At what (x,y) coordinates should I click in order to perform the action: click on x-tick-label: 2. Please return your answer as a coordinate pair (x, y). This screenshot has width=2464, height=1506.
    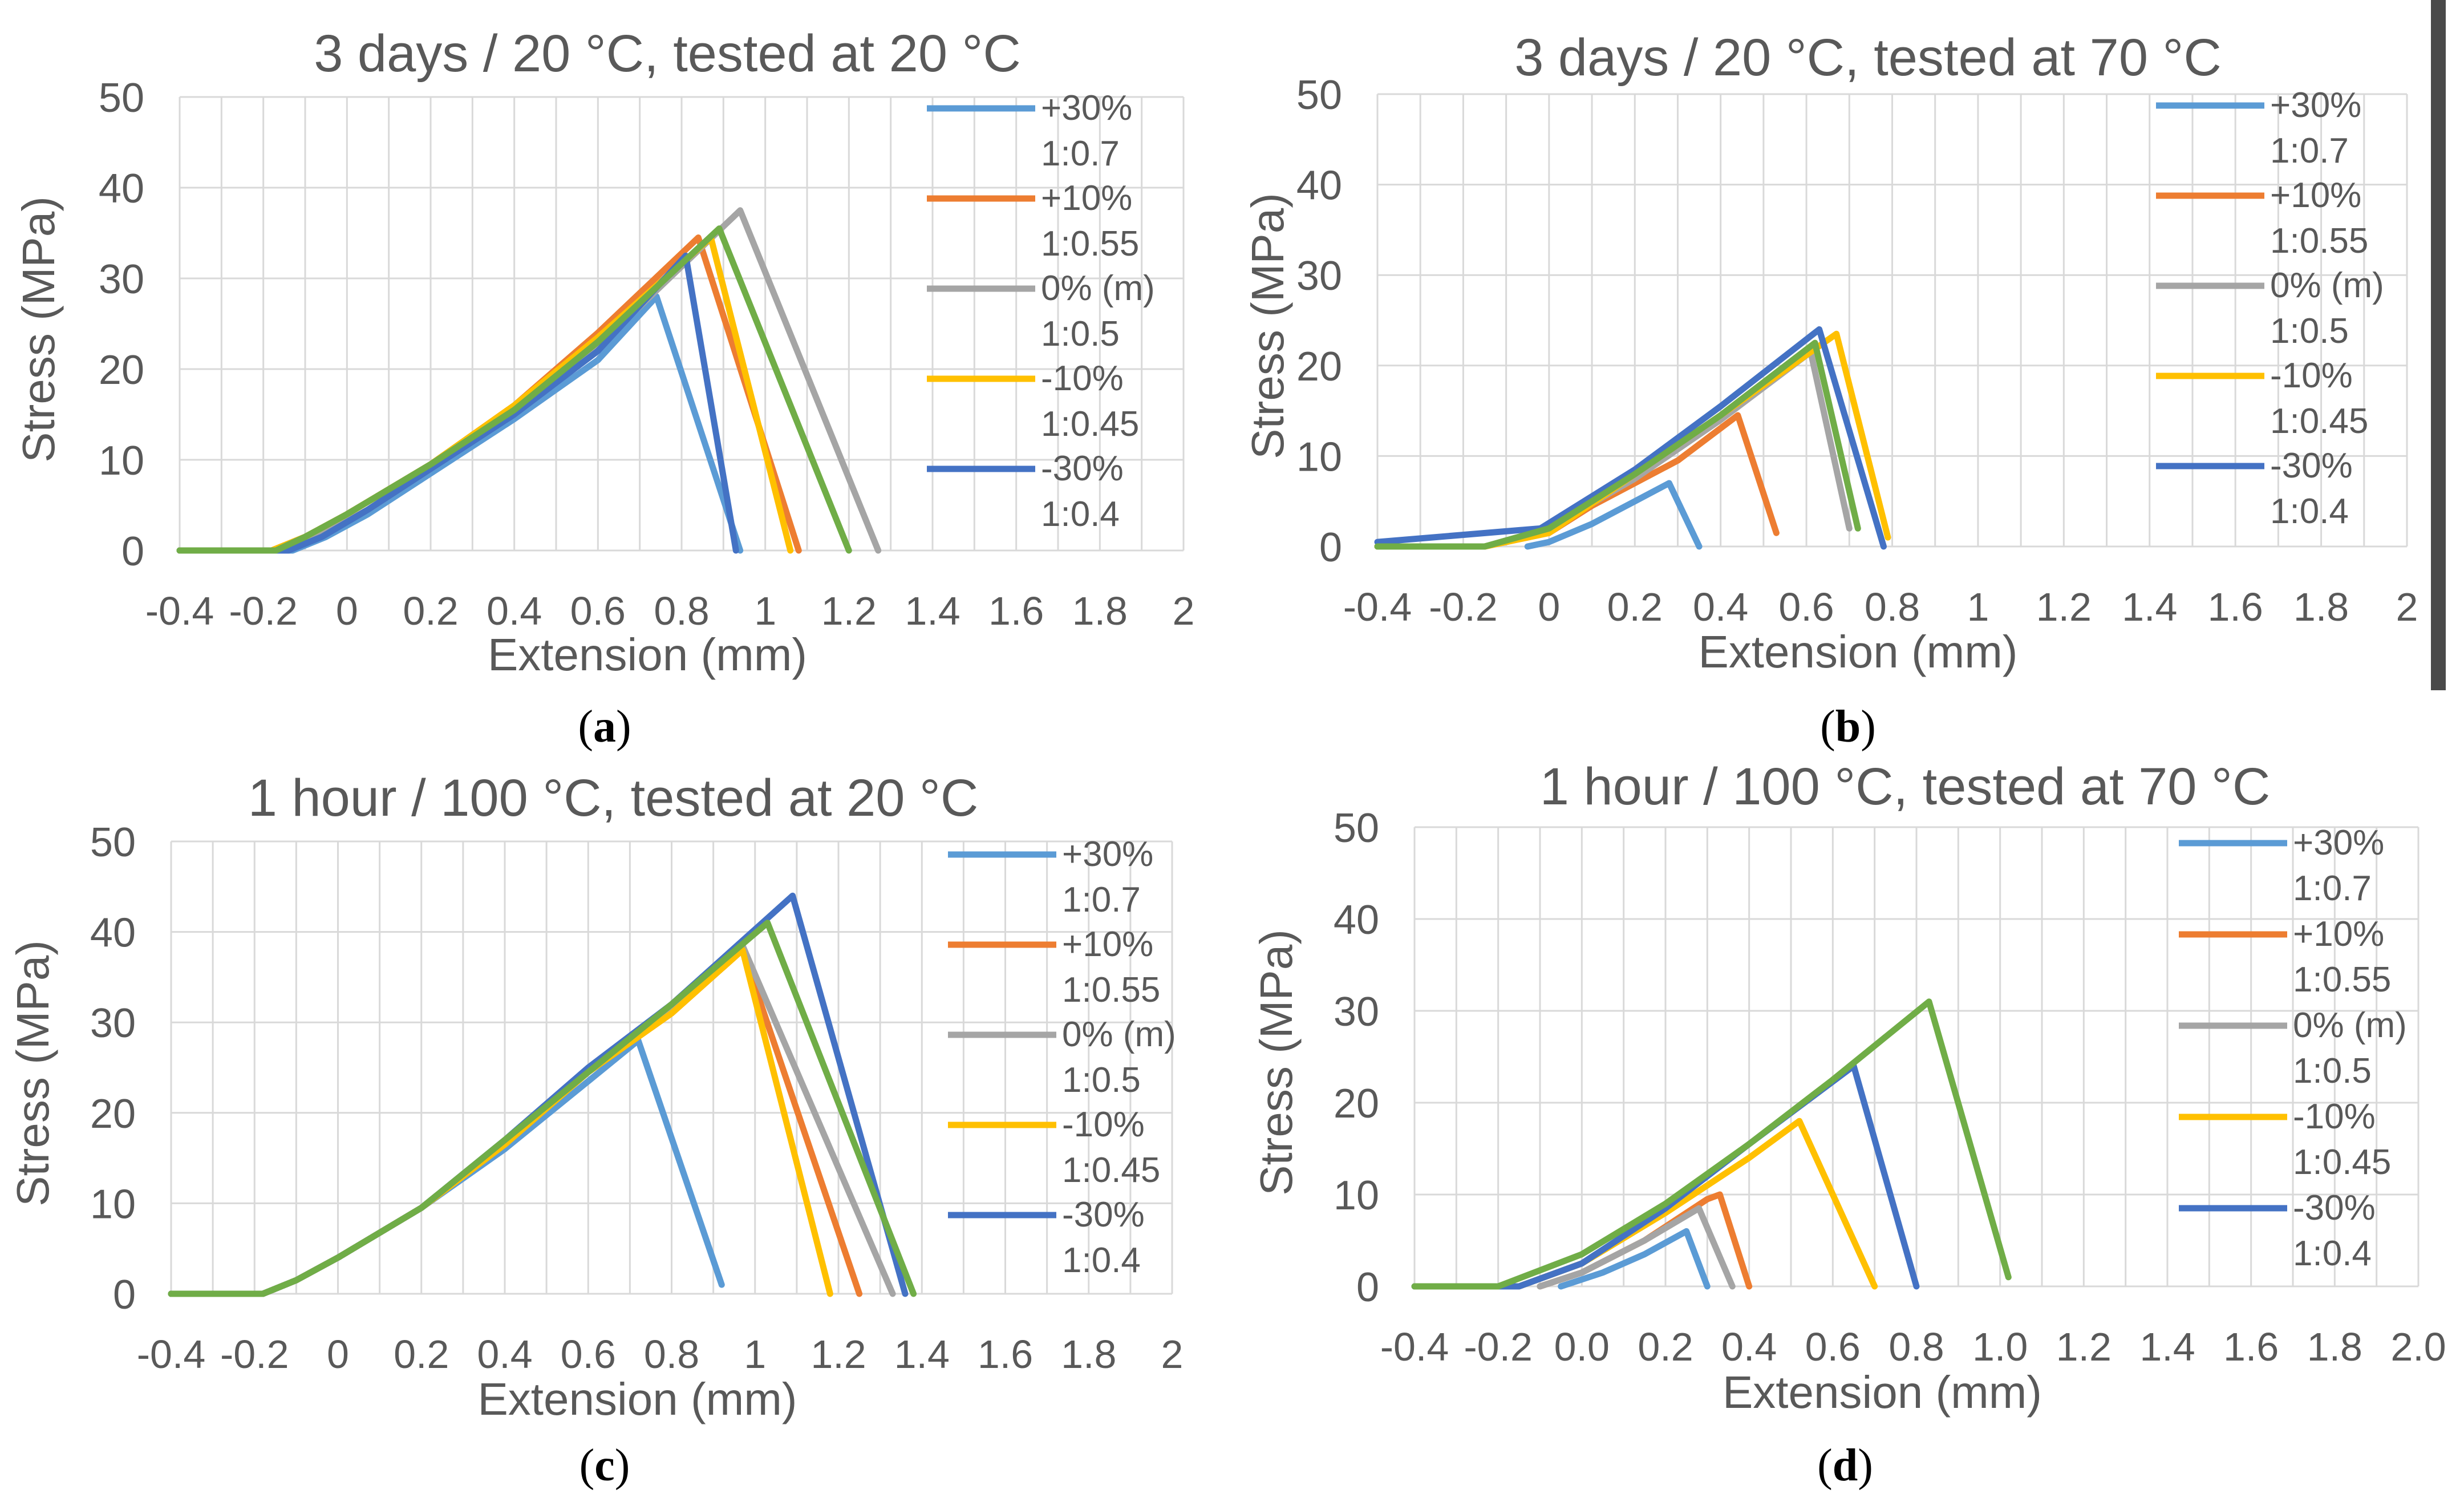
    Looking at the image, I should click on (1184, 611).